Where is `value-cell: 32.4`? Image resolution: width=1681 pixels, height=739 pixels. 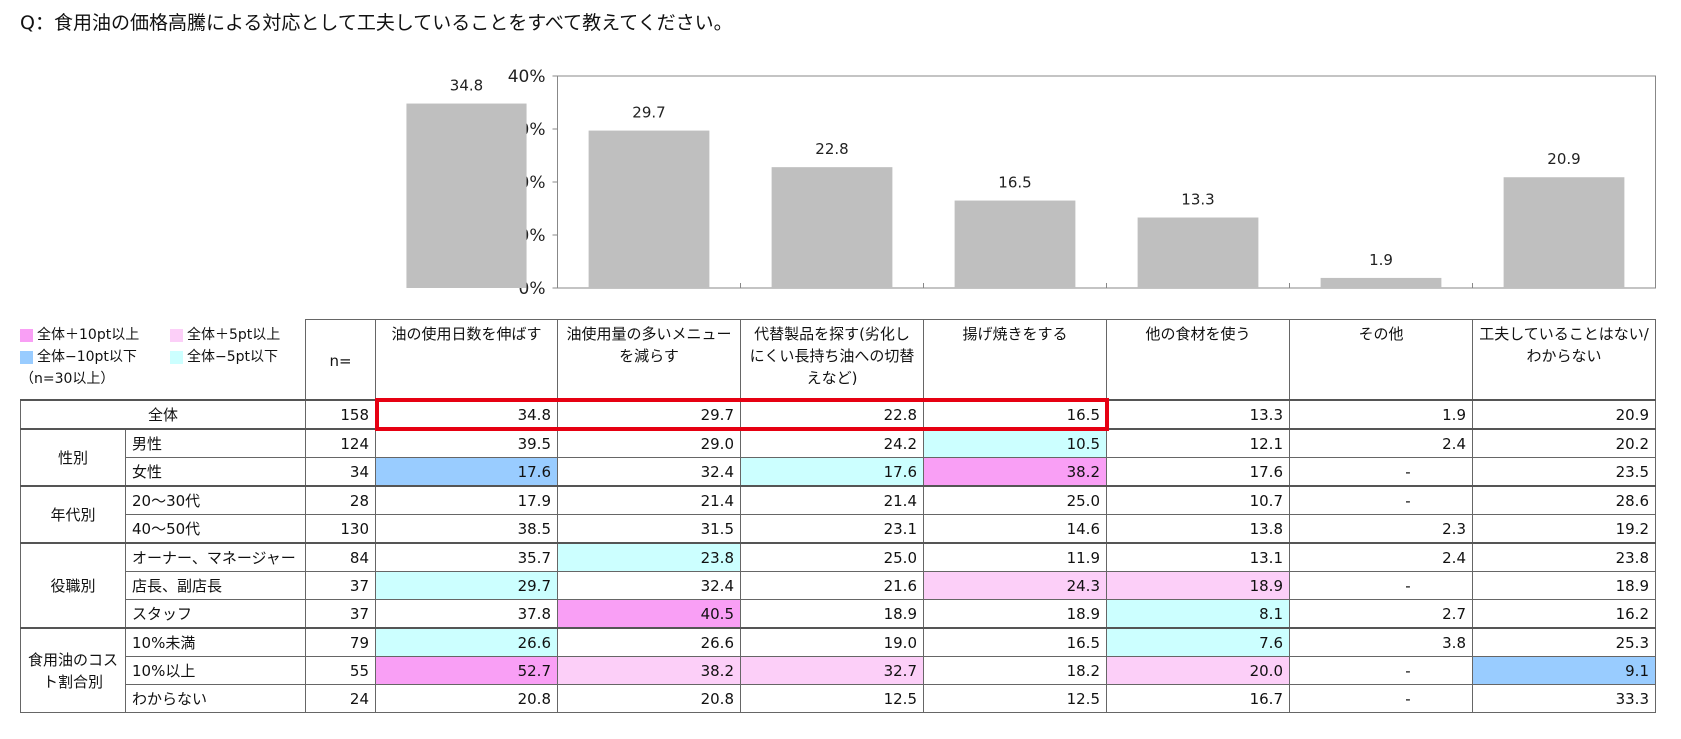 value-cell: 32.4 is located at coordinates (649, 472).